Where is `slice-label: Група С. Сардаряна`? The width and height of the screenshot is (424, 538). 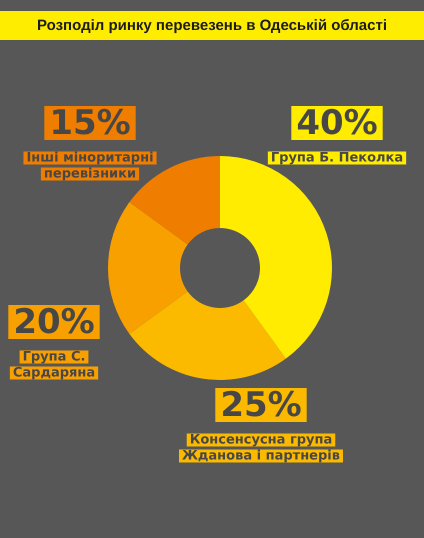 slice-label: Група С. Сардаряна is located at coordinates (54, 365).